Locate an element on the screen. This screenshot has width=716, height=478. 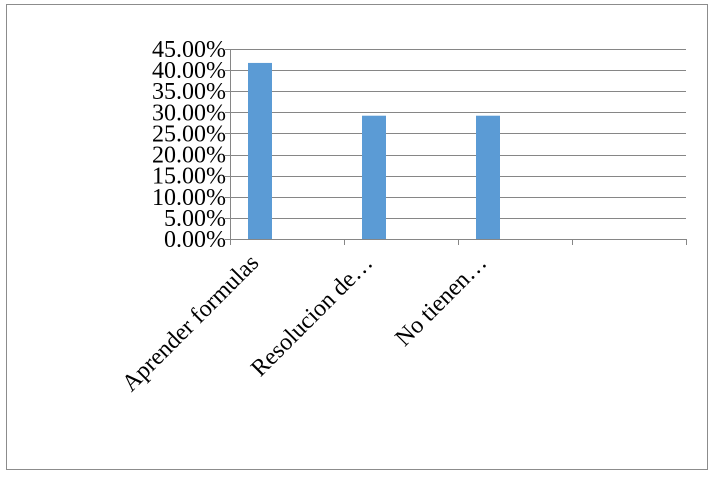
y-tick-label: 45.00% is located at coordinates (189, 50).